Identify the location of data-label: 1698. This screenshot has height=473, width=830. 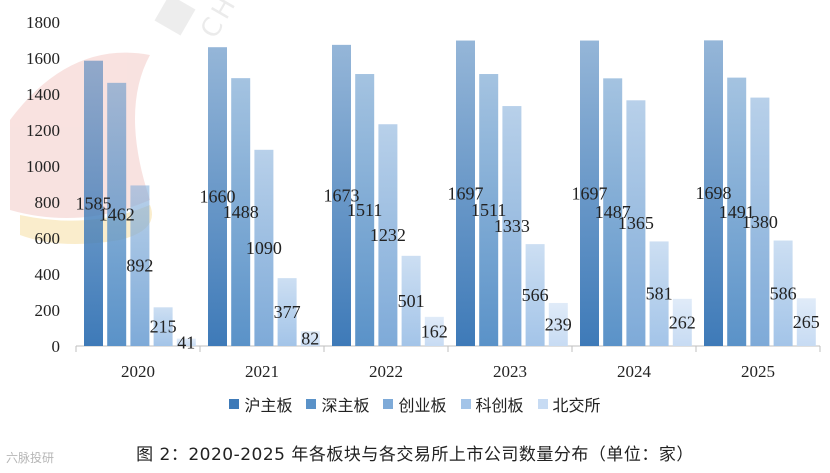
(714, 193).